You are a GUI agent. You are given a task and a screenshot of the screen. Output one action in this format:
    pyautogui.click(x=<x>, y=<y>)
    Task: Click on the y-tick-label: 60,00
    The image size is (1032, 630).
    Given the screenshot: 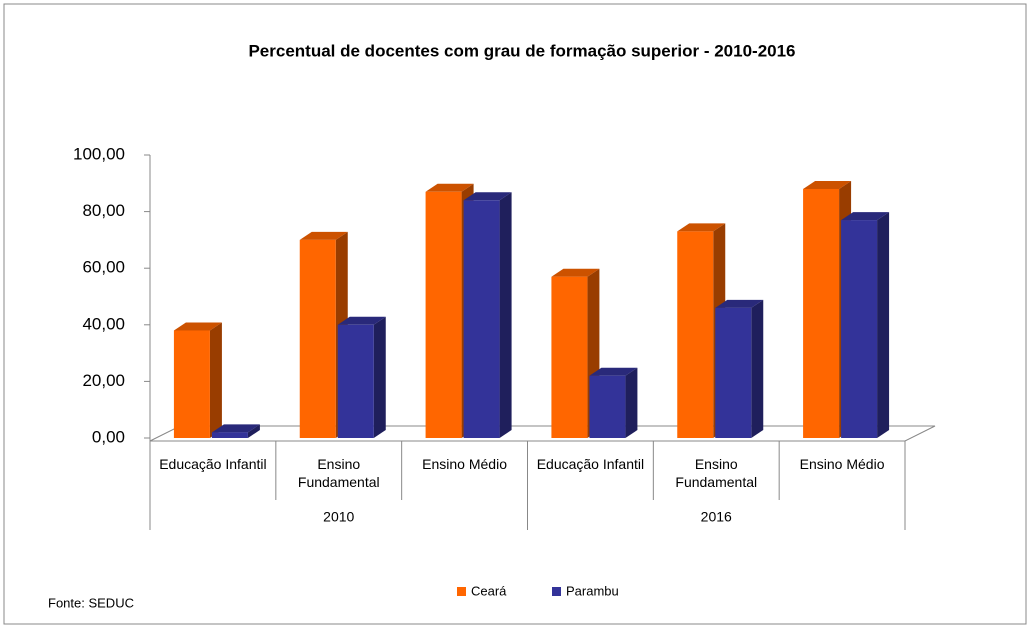 What is the action you would take?
    pyautogui.click(x=103, y=267)
    